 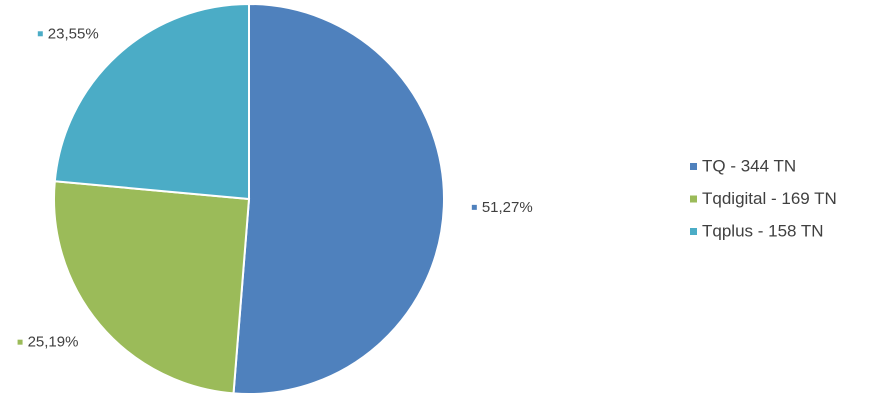 What do you see at coordinates (507, 207) in the screenshot?
I see `data-label: 51,27%` at bounding box center [507, 207].